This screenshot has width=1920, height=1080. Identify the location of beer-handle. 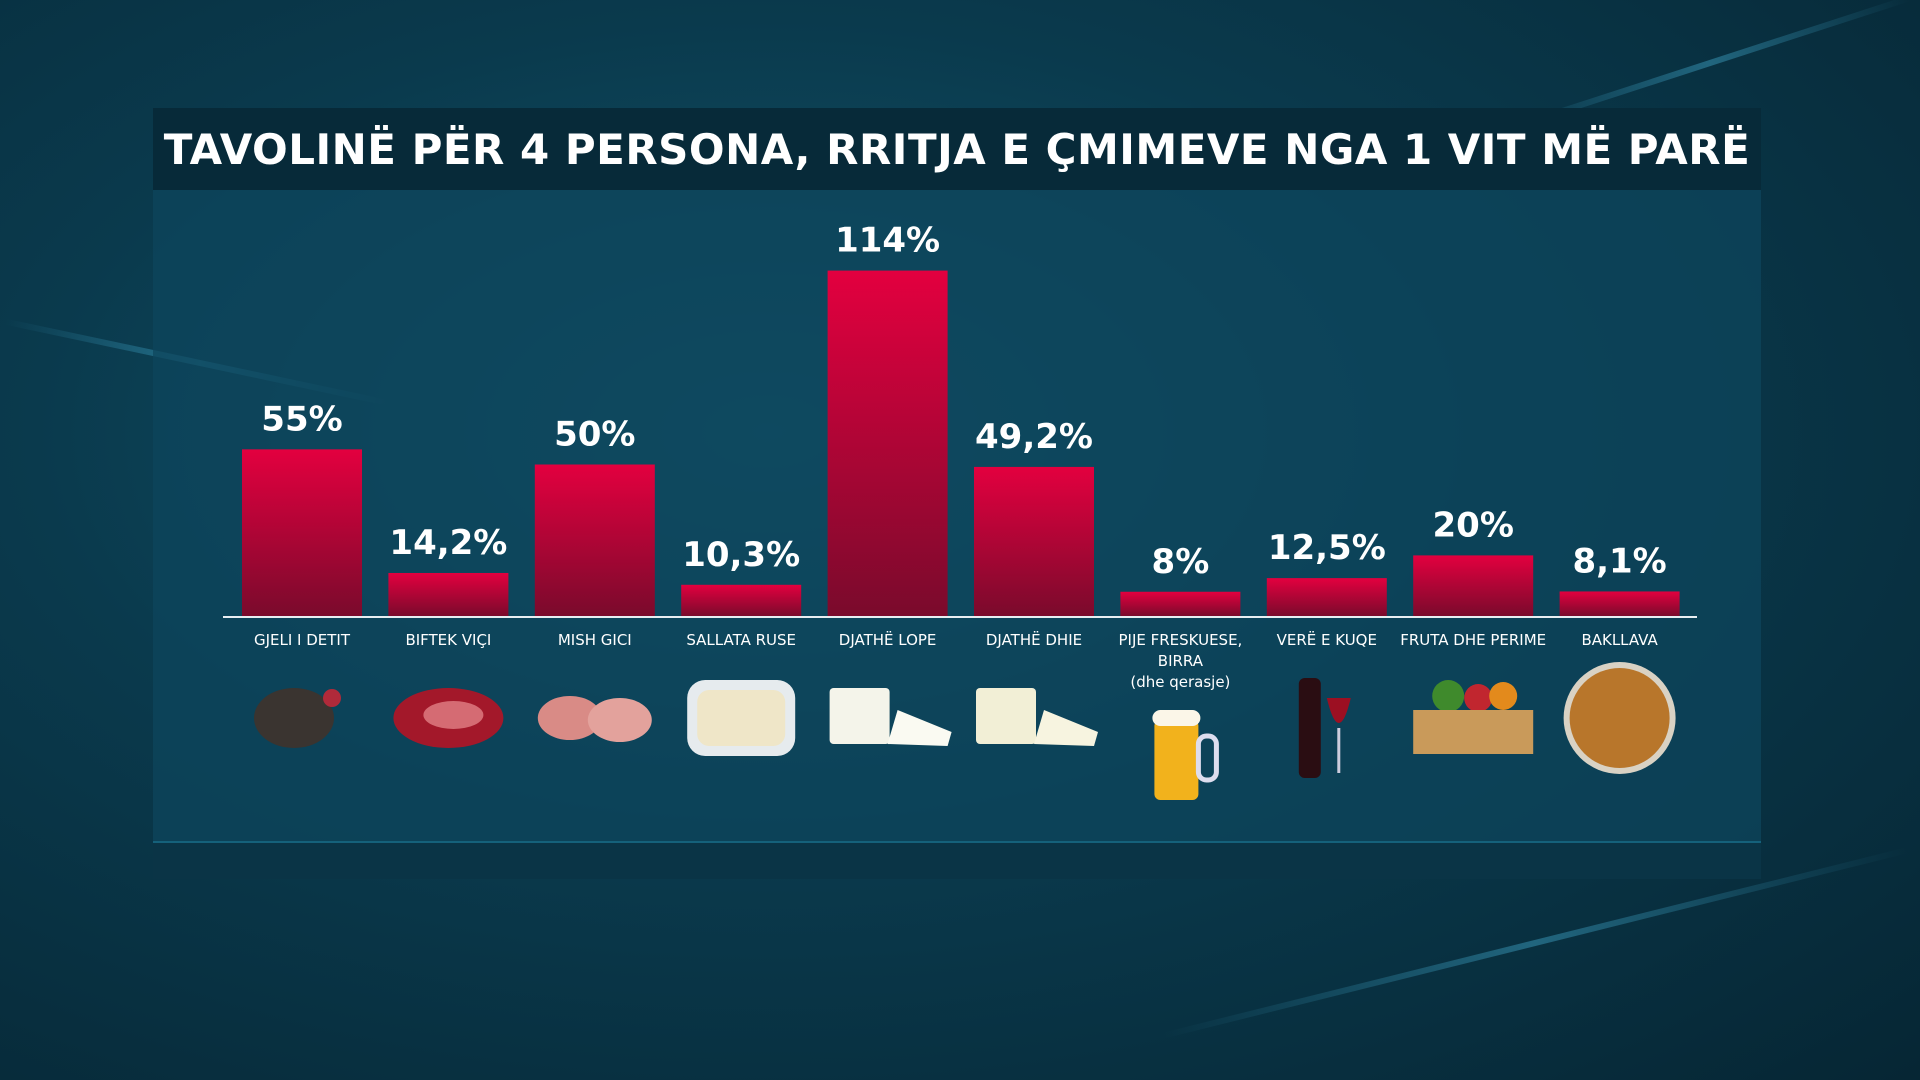
(1207, 758).